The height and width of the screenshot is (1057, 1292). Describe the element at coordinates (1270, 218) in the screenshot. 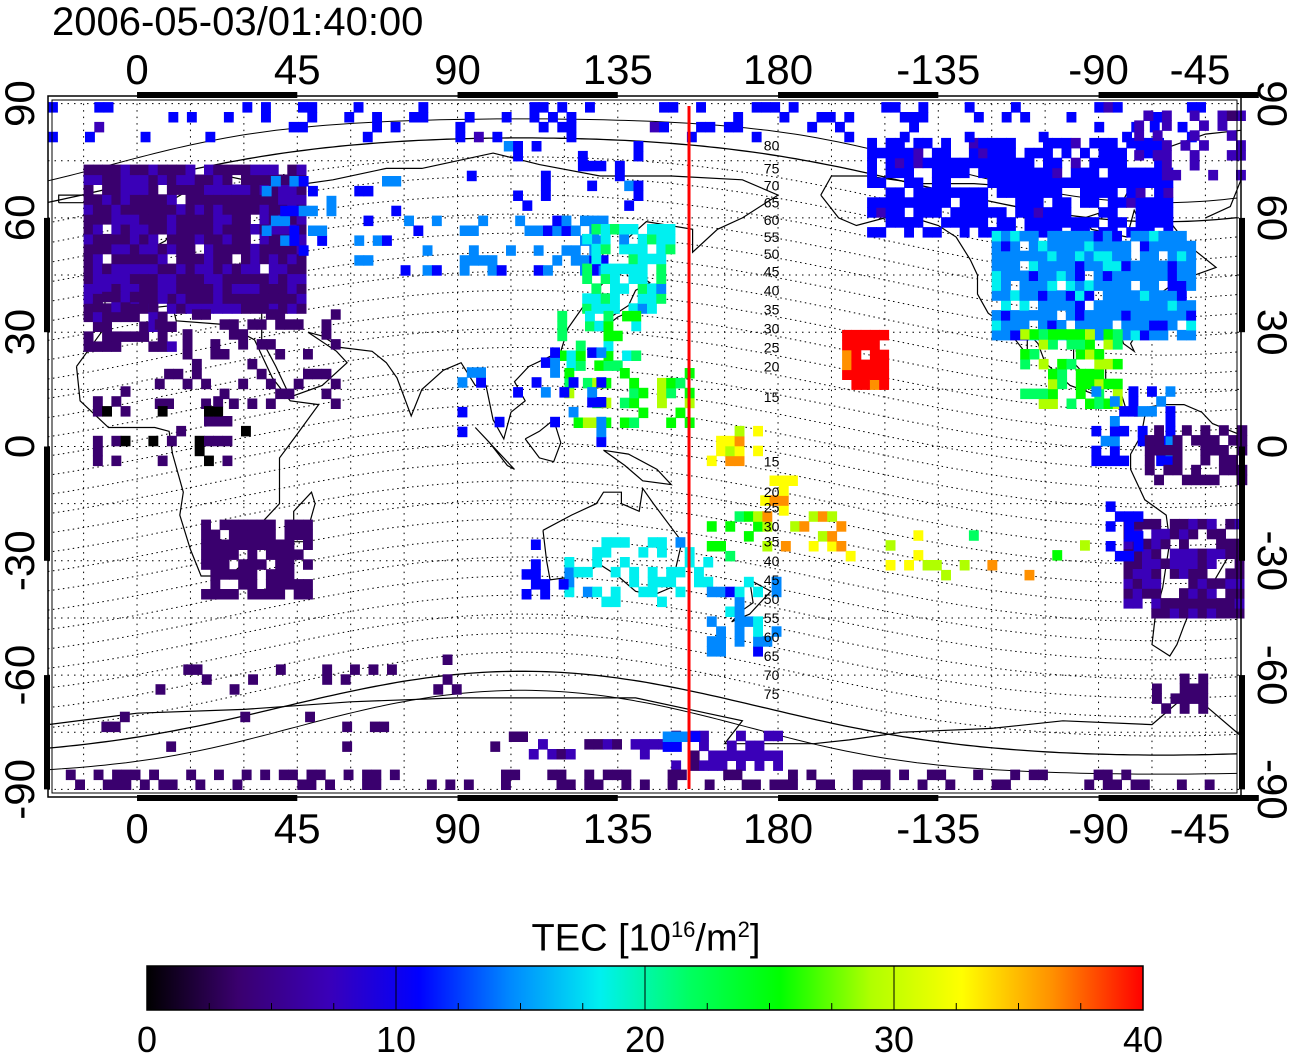

I see `y-right-tick-label: 60` at that location.